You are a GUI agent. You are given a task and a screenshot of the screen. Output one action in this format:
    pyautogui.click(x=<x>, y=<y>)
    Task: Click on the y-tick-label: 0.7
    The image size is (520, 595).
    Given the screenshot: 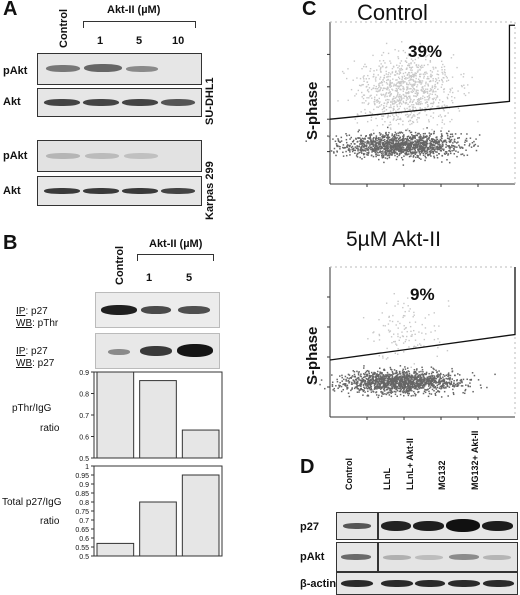 What is the action you would take?
    pyautogui.click(x=84, y=416)
    